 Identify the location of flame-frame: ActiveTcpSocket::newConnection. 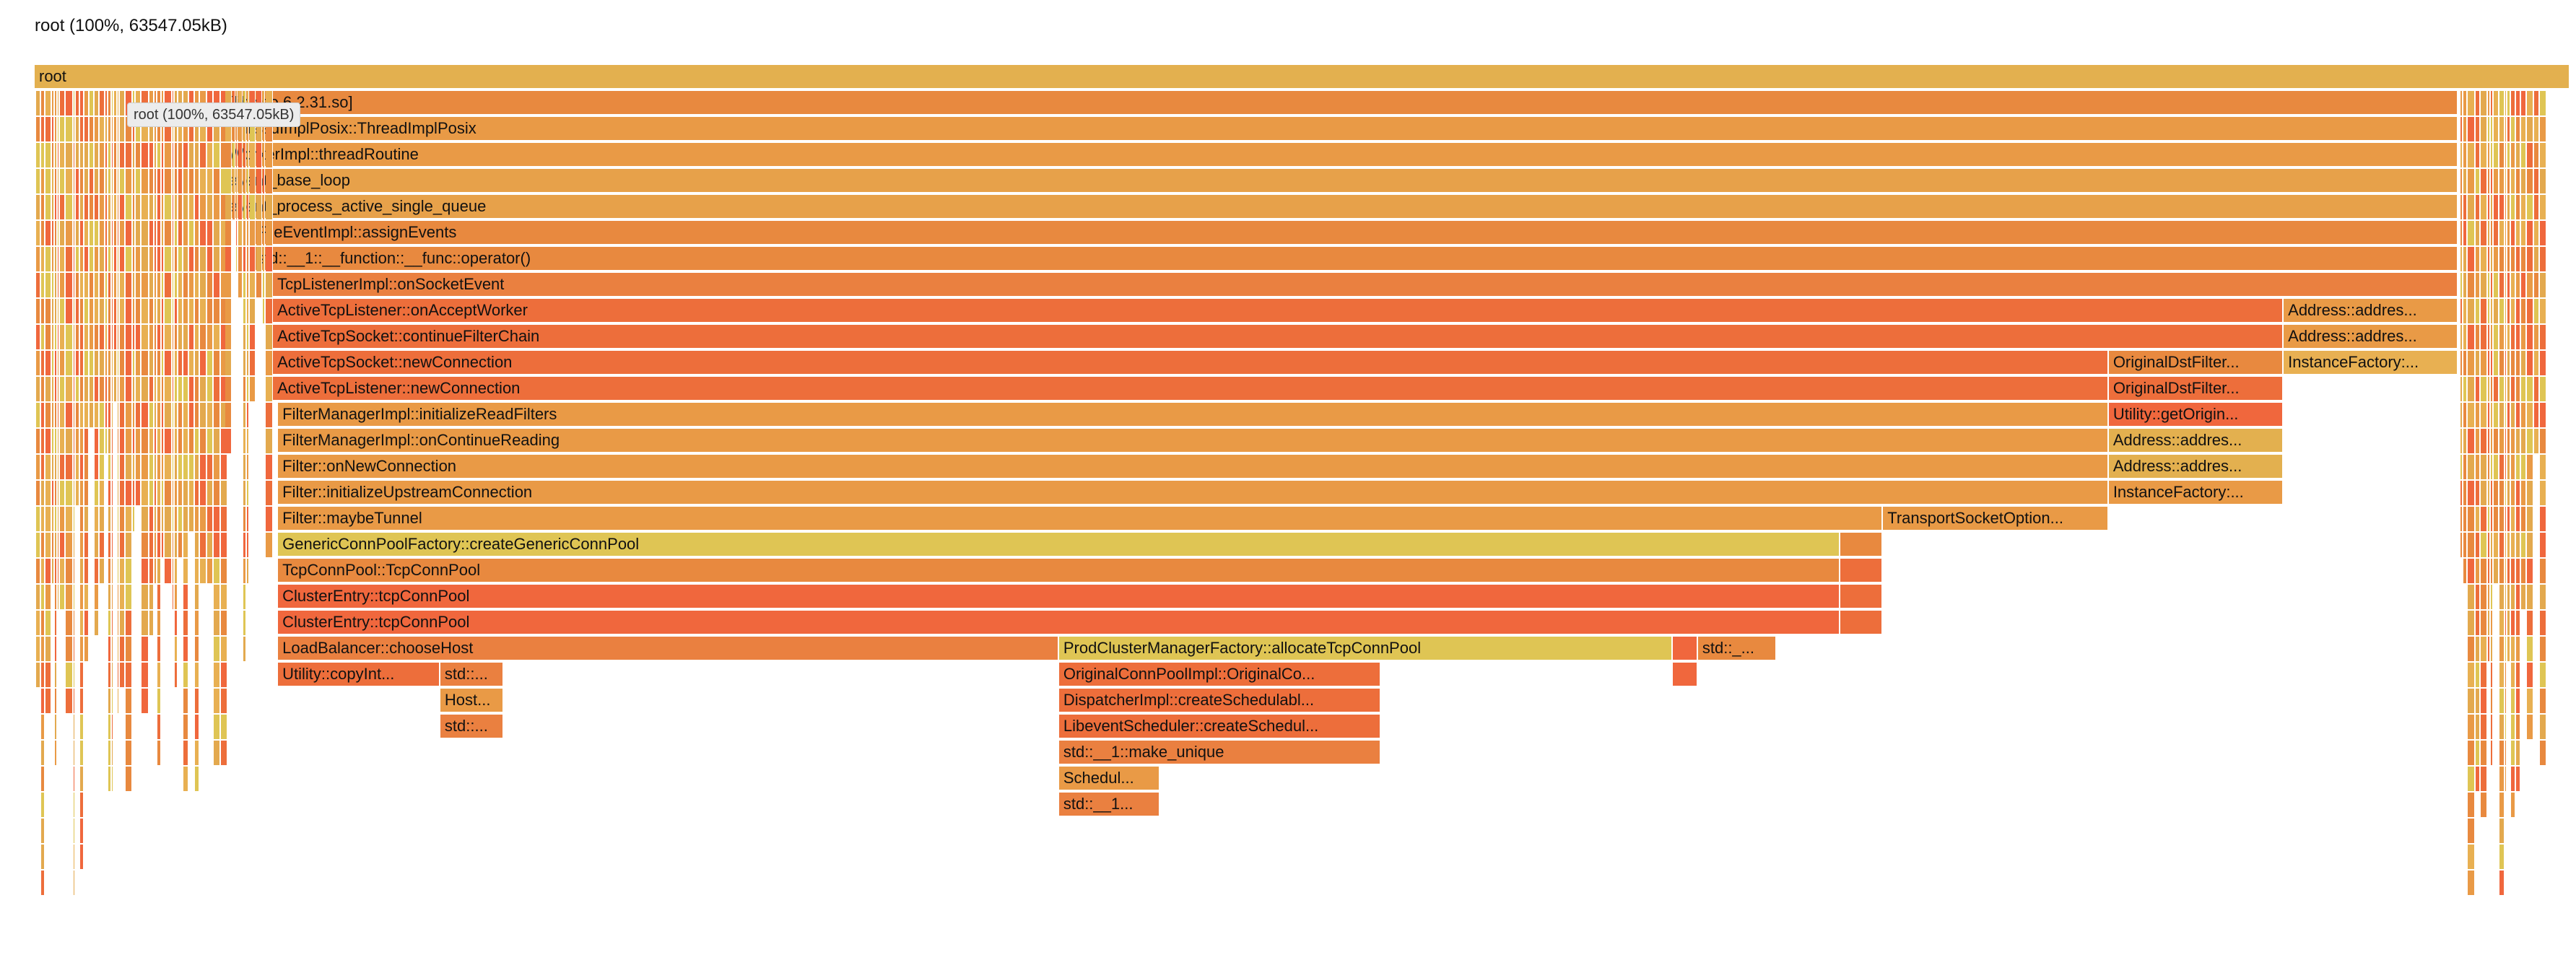
(1191, 363).